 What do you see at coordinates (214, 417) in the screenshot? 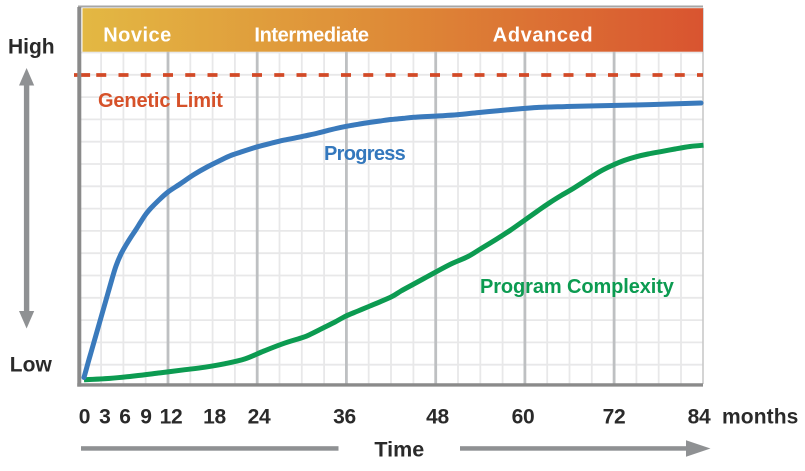
I see `svg-text: 18` at bounding box center [214, 417].